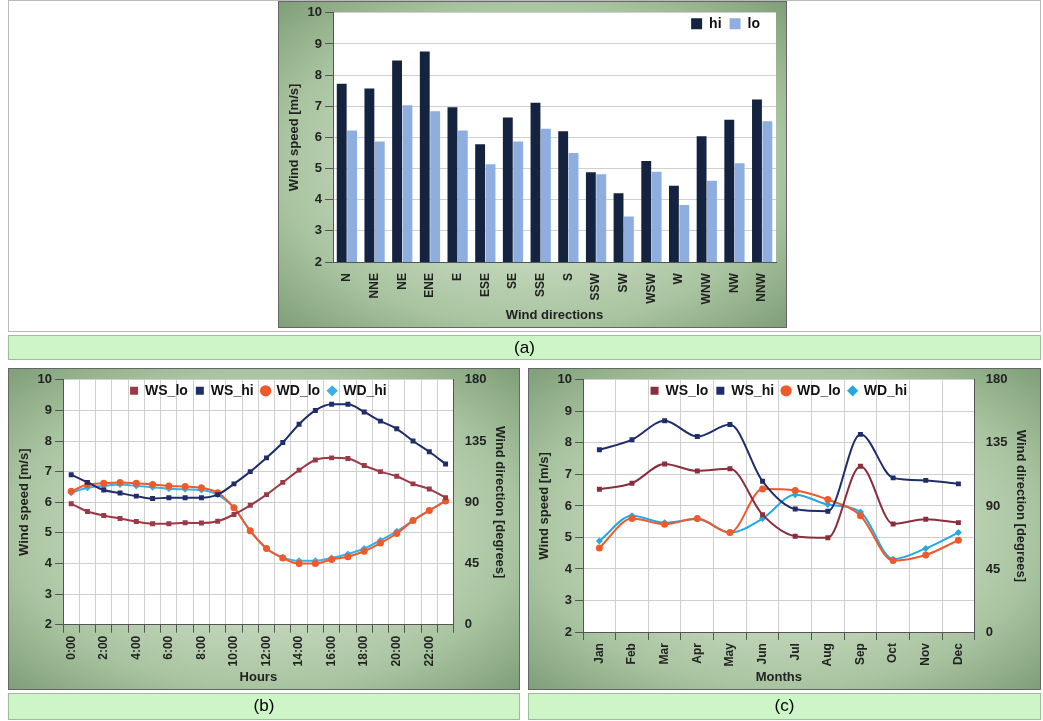  I want to click on y-tick-label: 3, so click(318, 230).